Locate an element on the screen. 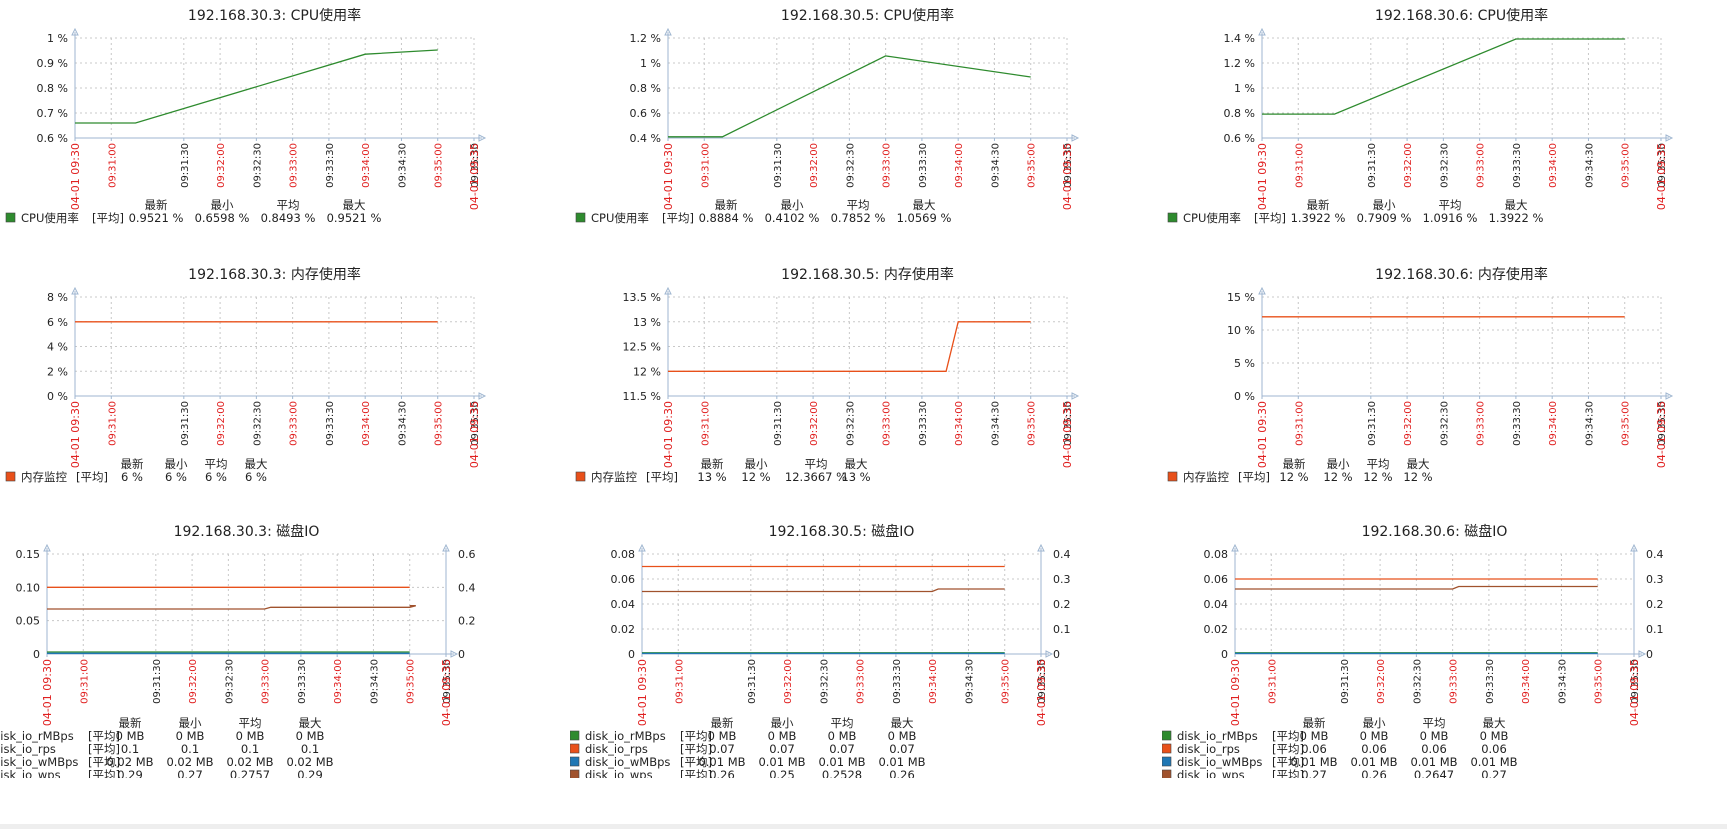  y-tick-label: 2 % is located at coordinates (57, 371).